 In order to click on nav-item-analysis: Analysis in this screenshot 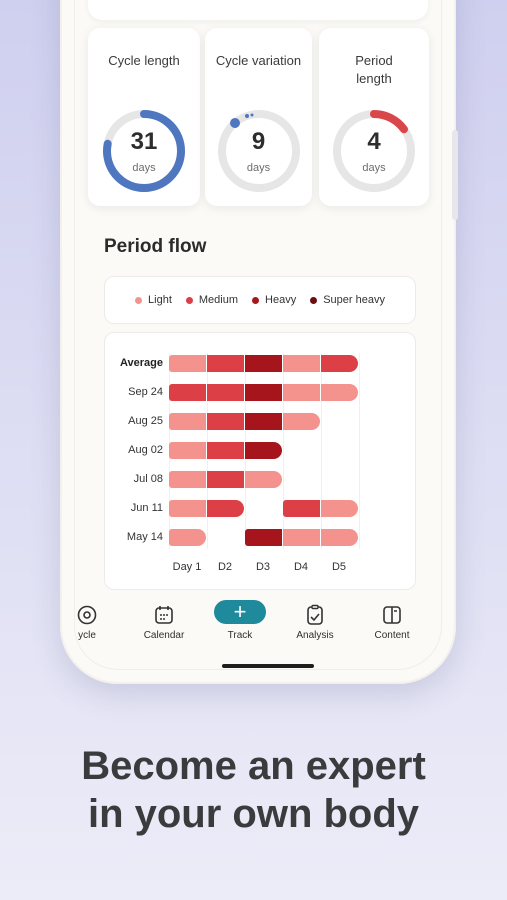, I will do `click(315, 620)`.